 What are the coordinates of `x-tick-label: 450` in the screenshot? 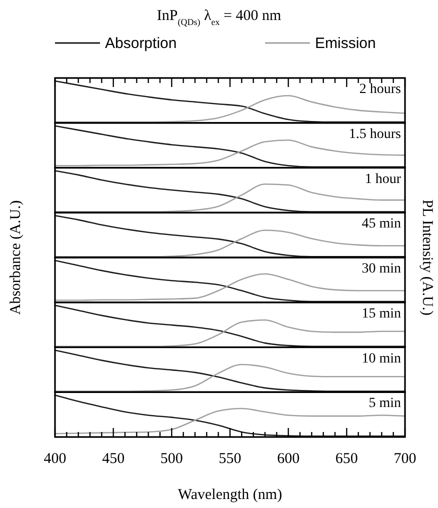 It's located at (113, 459).